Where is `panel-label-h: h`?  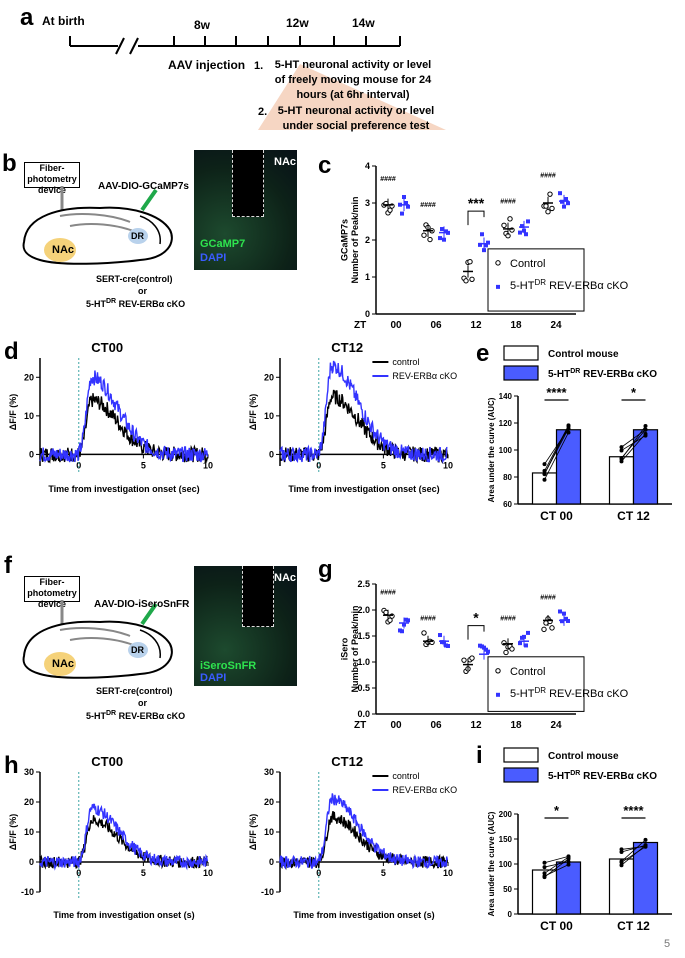 panel-label-h: h is located at coordinates (11, 765).